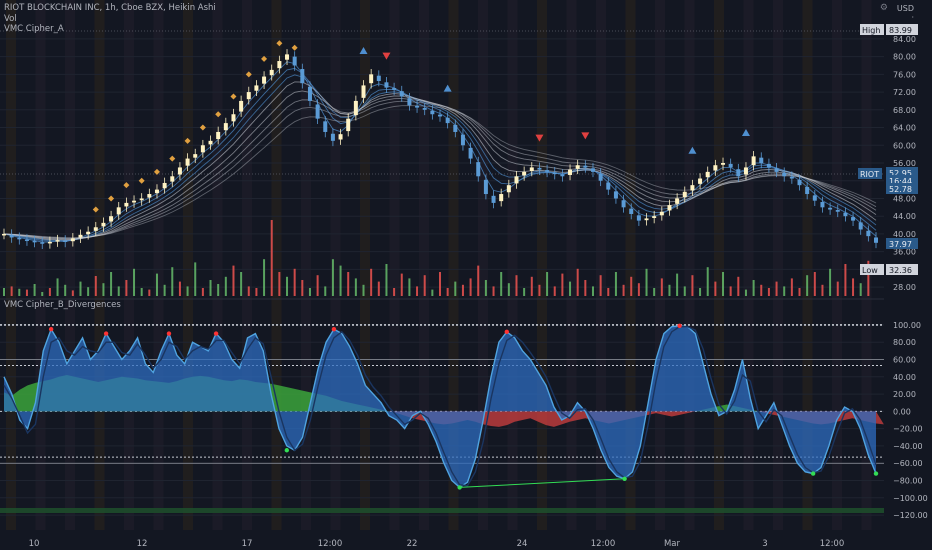  I want to click on price-tick-label: 36.00, so click(904, 252).